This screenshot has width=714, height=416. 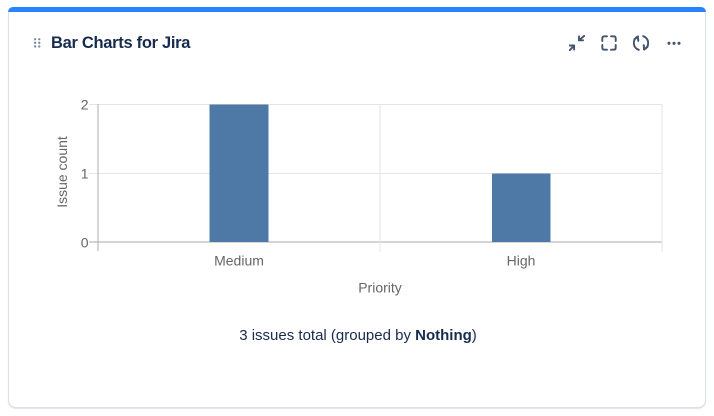 I want to click on svg-text: 0, so click(x=85, y=242).